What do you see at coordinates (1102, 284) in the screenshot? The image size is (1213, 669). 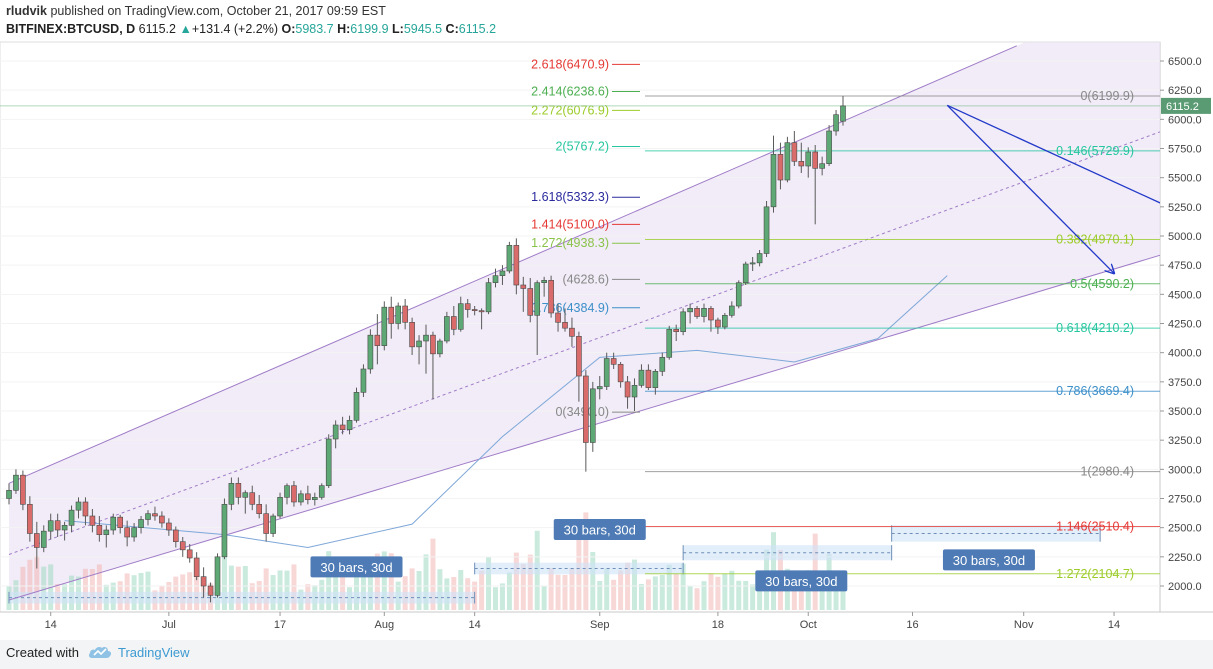 I see `fib-retracement-label: 0.5(4590.2)` at bounding box center [1102, 284].